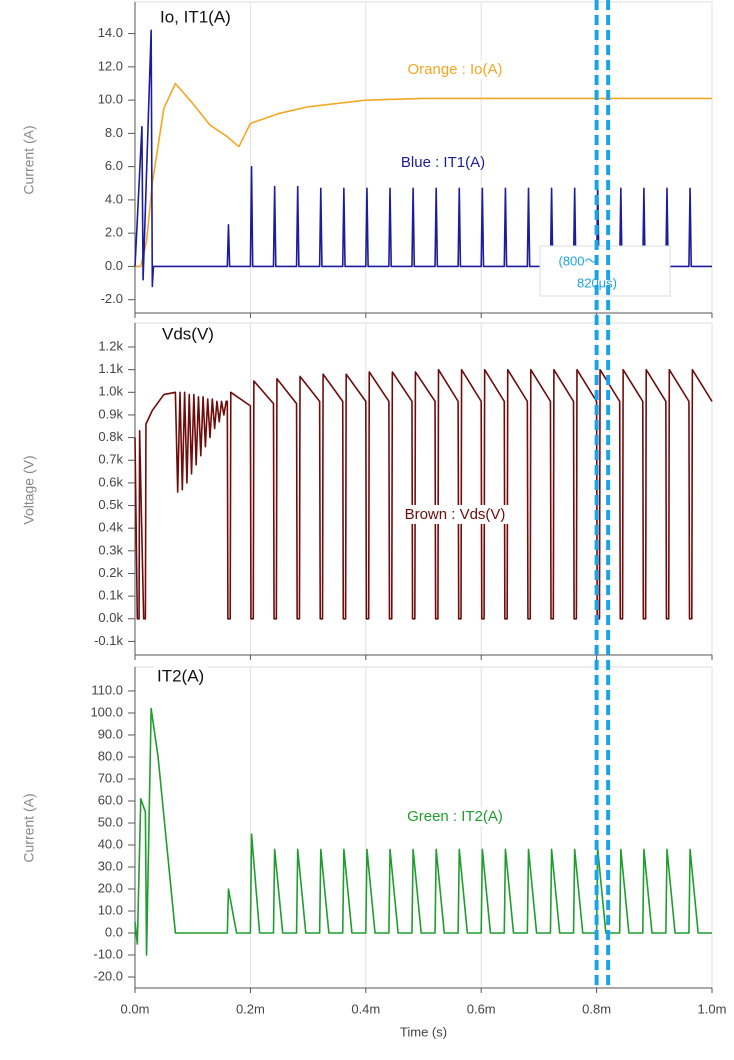 The width and height of the screenshot is (734, 1060). What do you see at coordinates (110, 572) in the screenshot?
I see `y-tick-label: 0.2k` at bounding box center [110, 572].